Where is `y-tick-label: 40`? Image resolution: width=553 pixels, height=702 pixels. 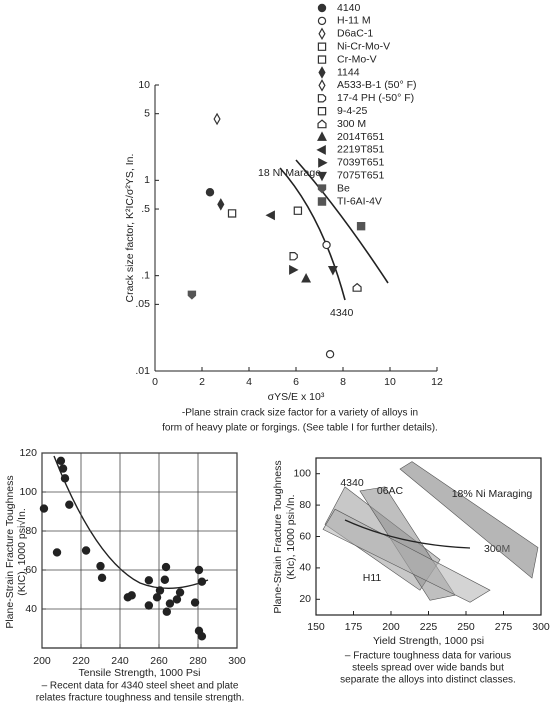 y-tick-label: 40 is located at coordinates (31, 609).